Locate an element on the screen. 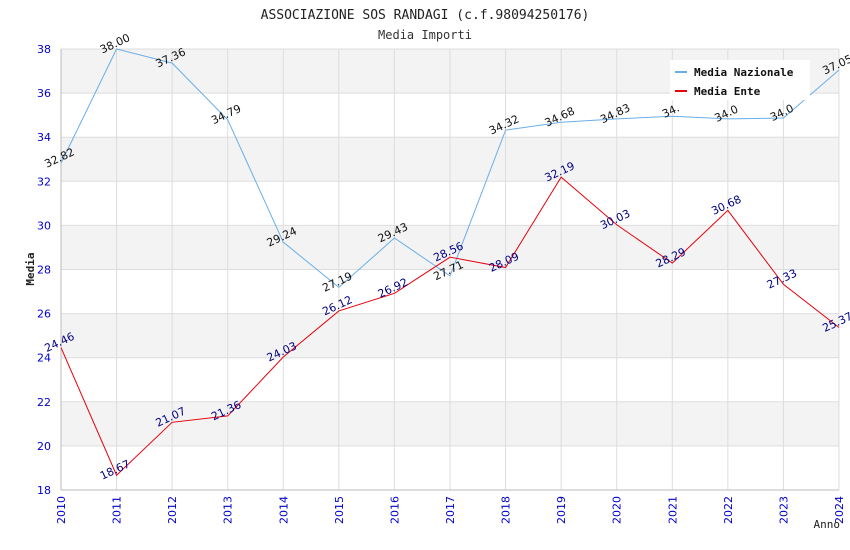 The height and width of the screenshot is (550, 850). x-axis-label: Anno is located at coordinates (827, 524).